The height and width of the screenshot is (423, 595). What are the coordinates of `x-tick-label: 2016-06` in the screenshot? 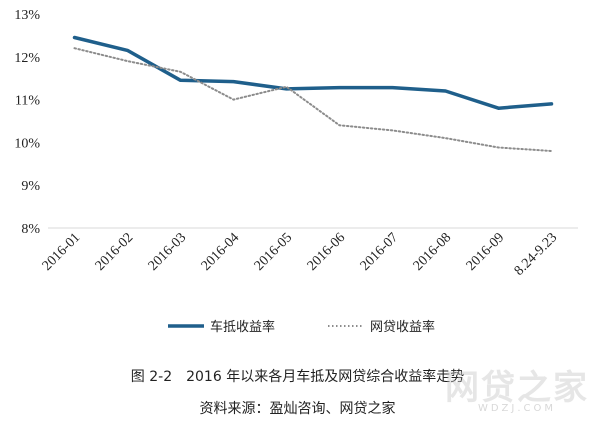 It's located at (327, 252).